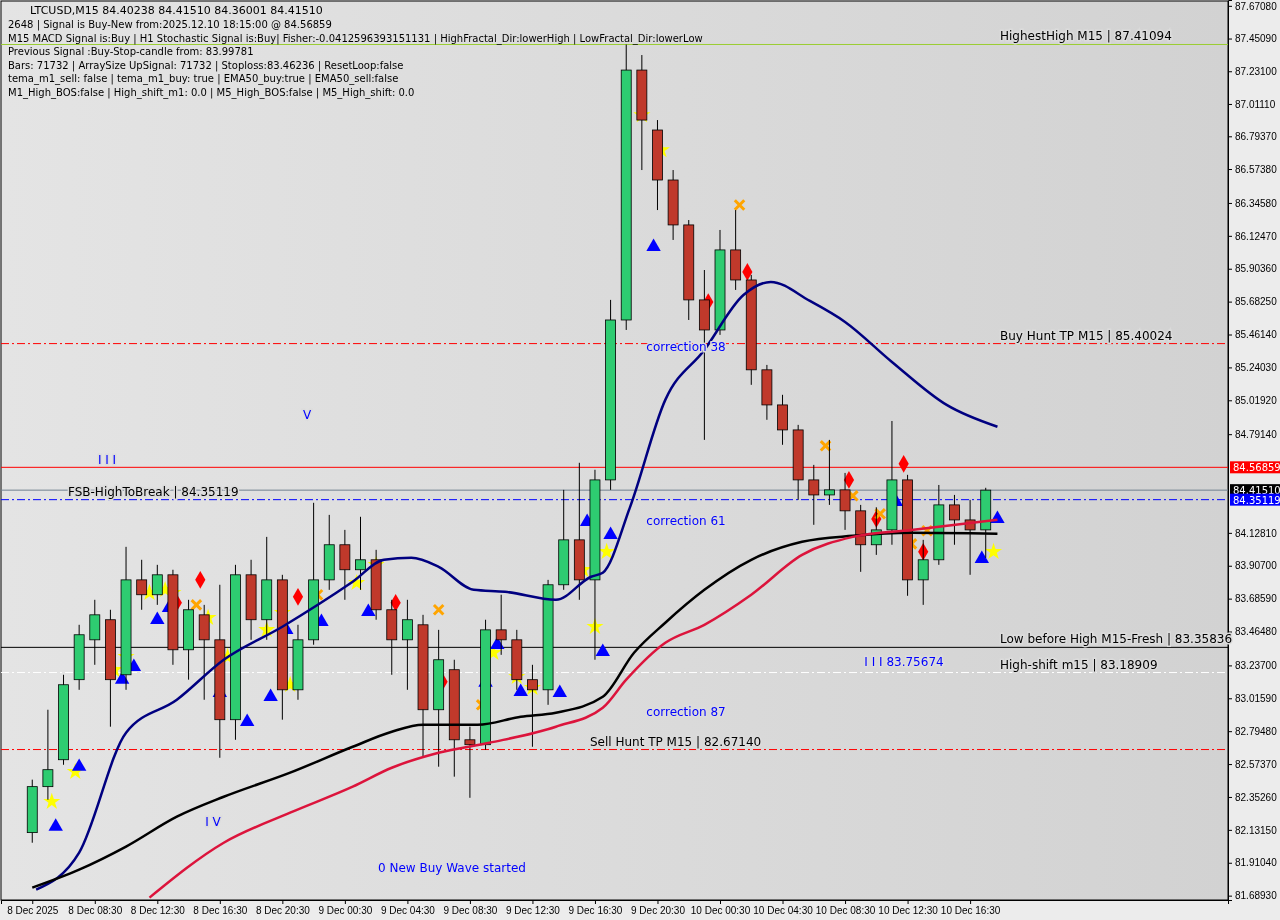 The height and width of the screenshot is (920, 1280). I want to click on y-tick-label: 85.68250, so click(1256, 302).